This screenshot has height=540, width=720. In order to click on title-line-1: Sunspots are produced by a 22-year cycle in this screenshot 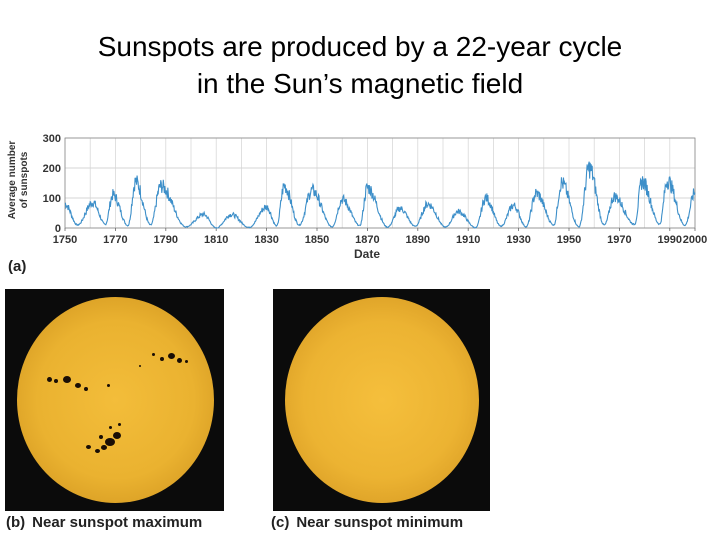, I will do `click(360, 46)`.